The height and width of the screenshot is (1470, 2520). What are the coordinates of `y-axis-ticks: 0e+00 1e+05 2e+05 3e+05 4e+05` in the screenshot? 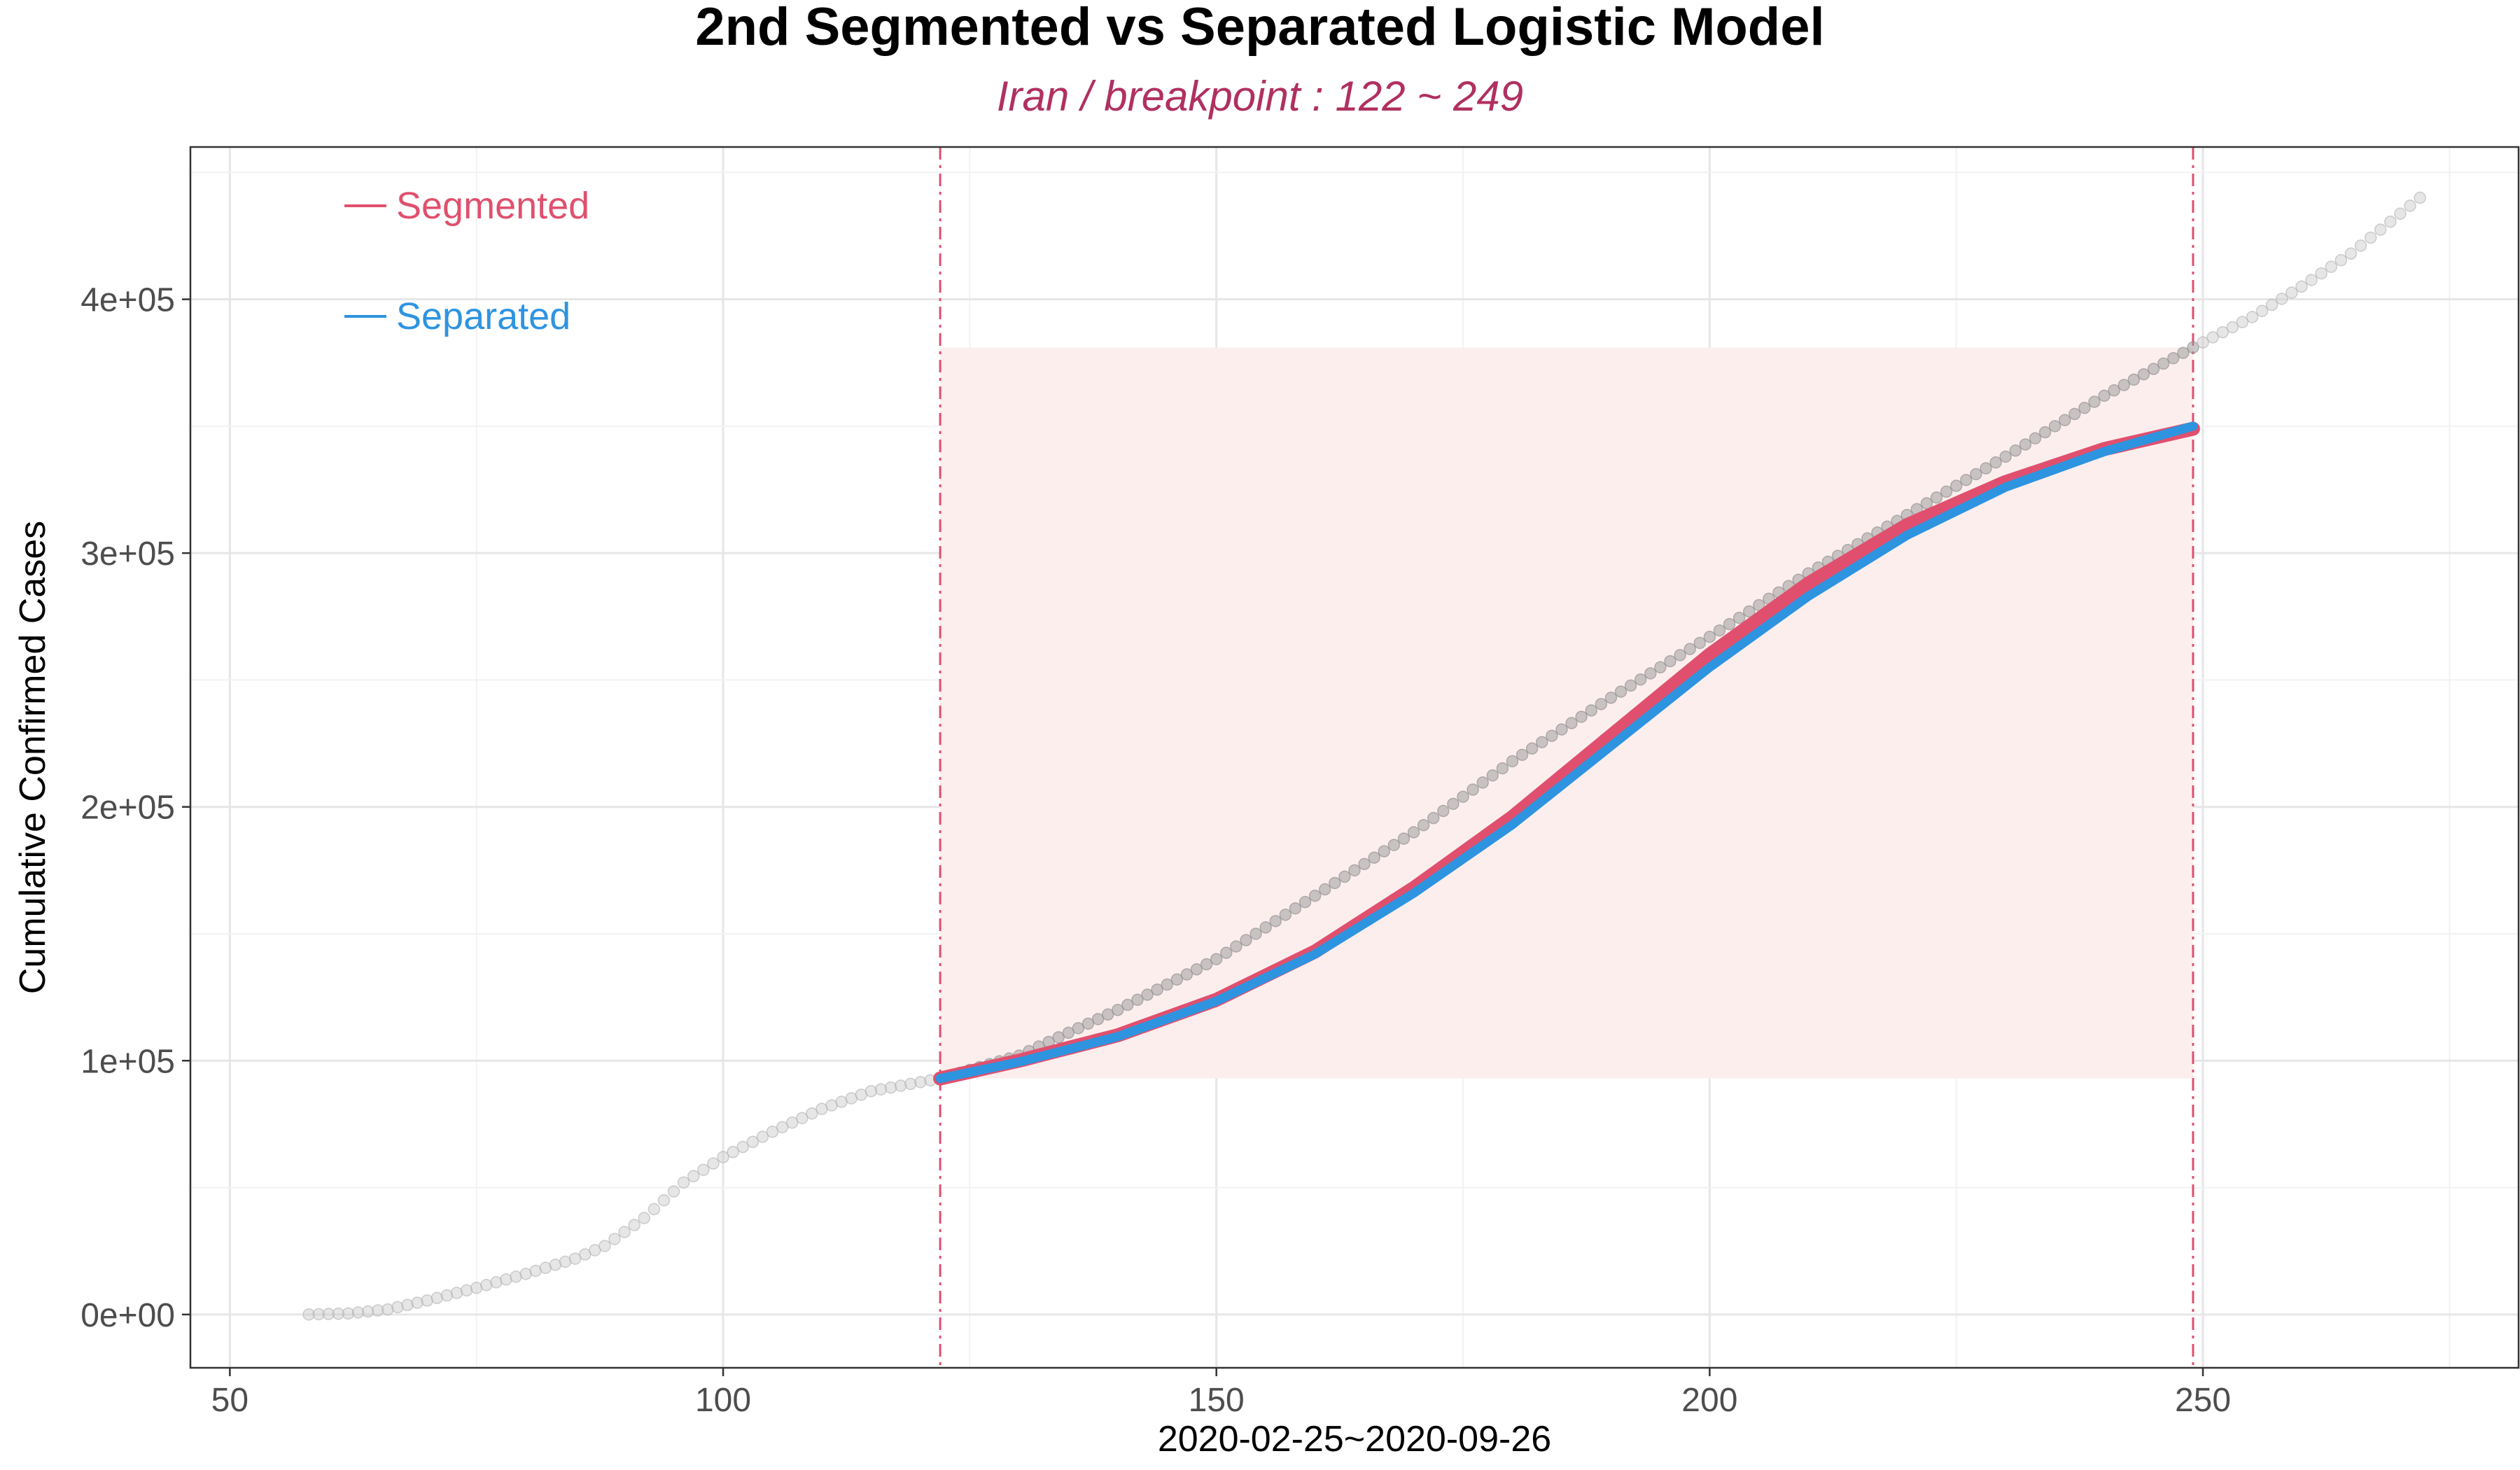 It's located at (135, 808).